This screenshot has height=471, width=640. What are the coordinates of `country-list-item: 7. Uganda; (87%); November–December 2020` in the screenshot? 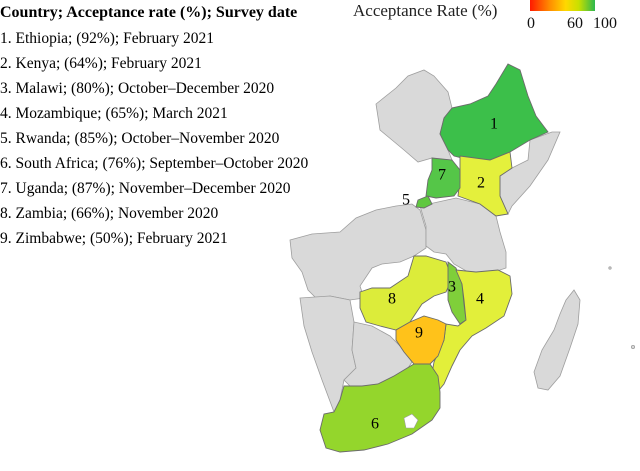 It's located at (145, 188).